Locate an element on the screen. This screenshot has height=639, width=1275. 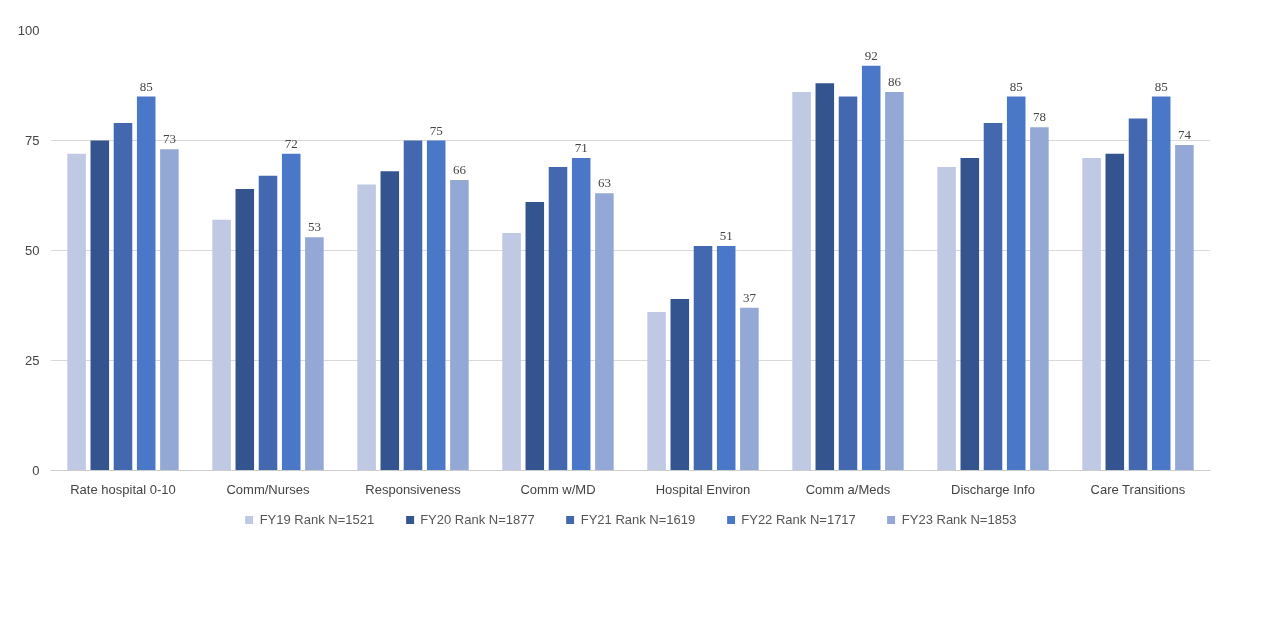
x-tick-label: Comm w/MD is located at coordinates (558, 489).